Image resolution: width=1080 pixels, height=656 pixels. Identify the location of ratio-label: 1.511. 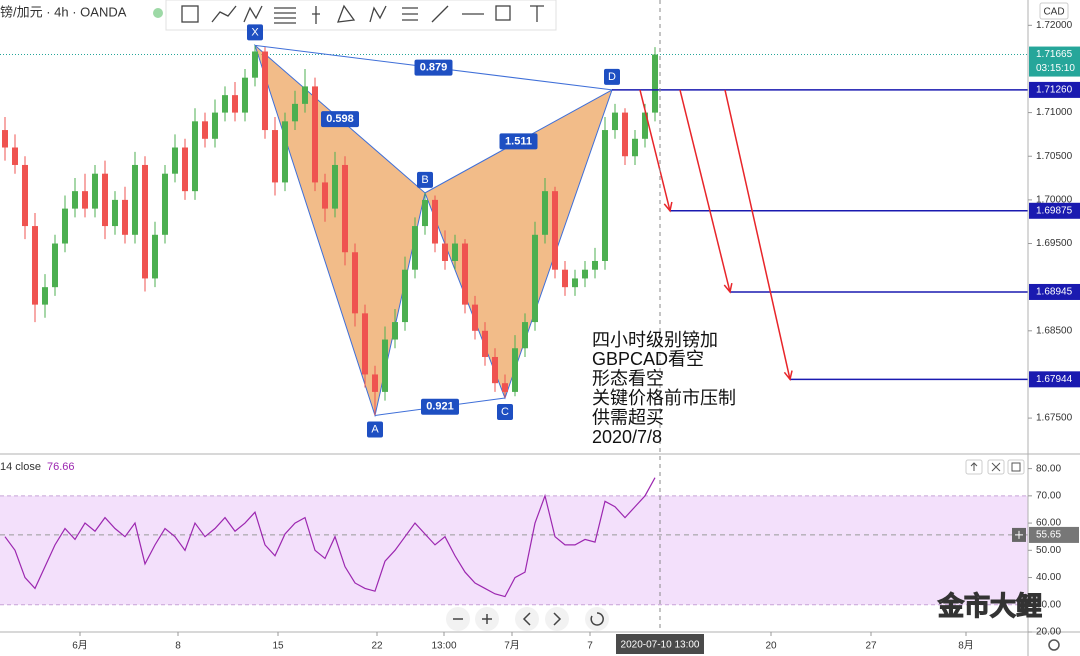
(518, 141).